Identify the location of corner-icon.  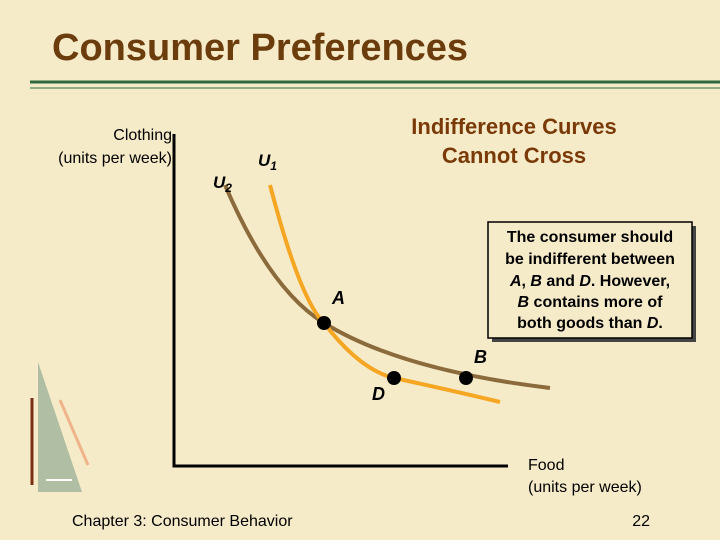
(60, 427).